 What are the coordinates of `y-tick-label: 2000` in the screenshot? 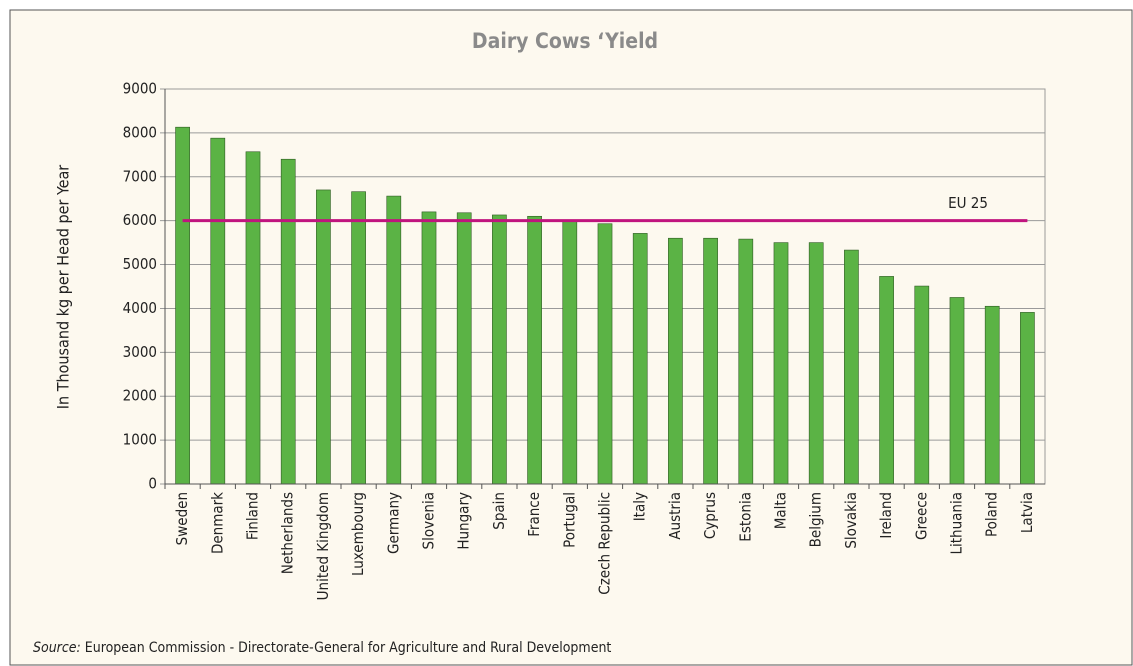 It's located at (140, 396).